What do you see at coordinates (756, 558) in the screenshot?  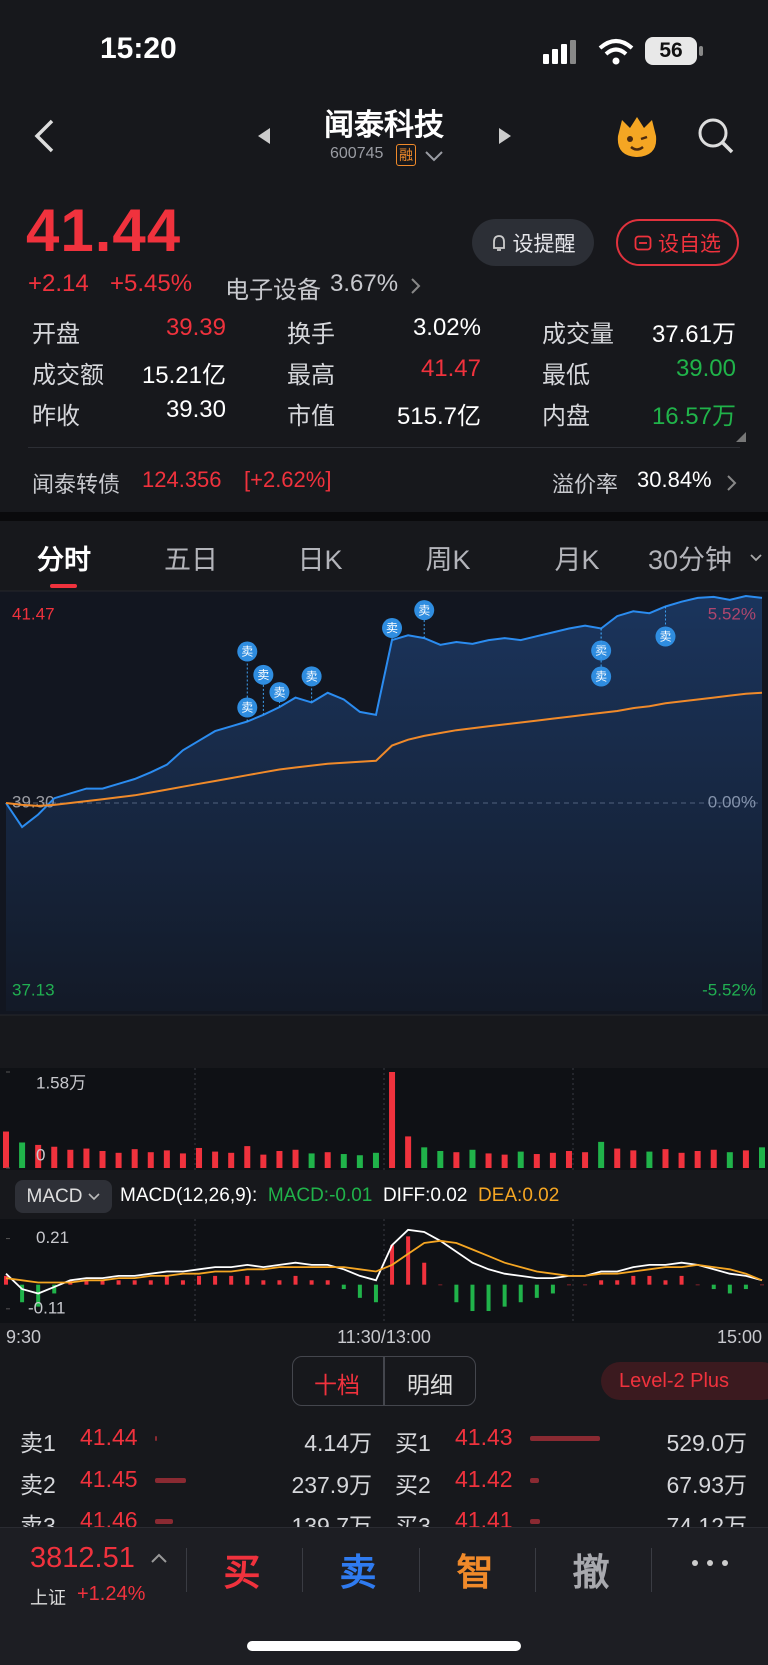 I see `tab-dropdown` at bounding box center [756, 558].